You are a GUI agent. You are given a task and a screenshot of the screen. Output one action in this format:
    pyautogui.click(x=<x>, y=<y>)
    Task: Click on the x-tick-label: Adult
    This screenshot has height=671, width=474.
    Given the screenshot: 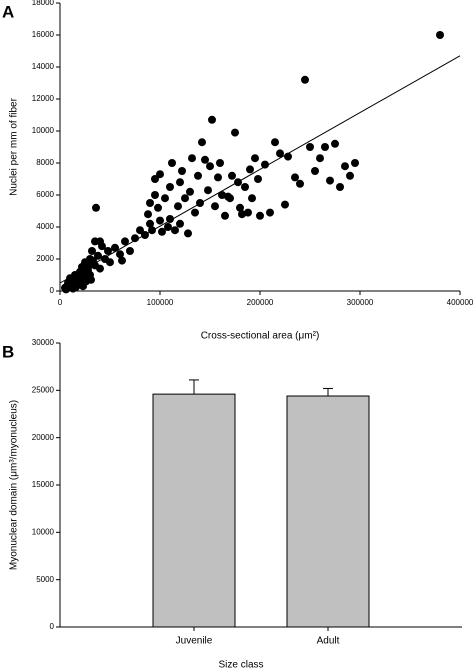 What is the action you would take?
    pyautogui.click(x=328, y=641)
    